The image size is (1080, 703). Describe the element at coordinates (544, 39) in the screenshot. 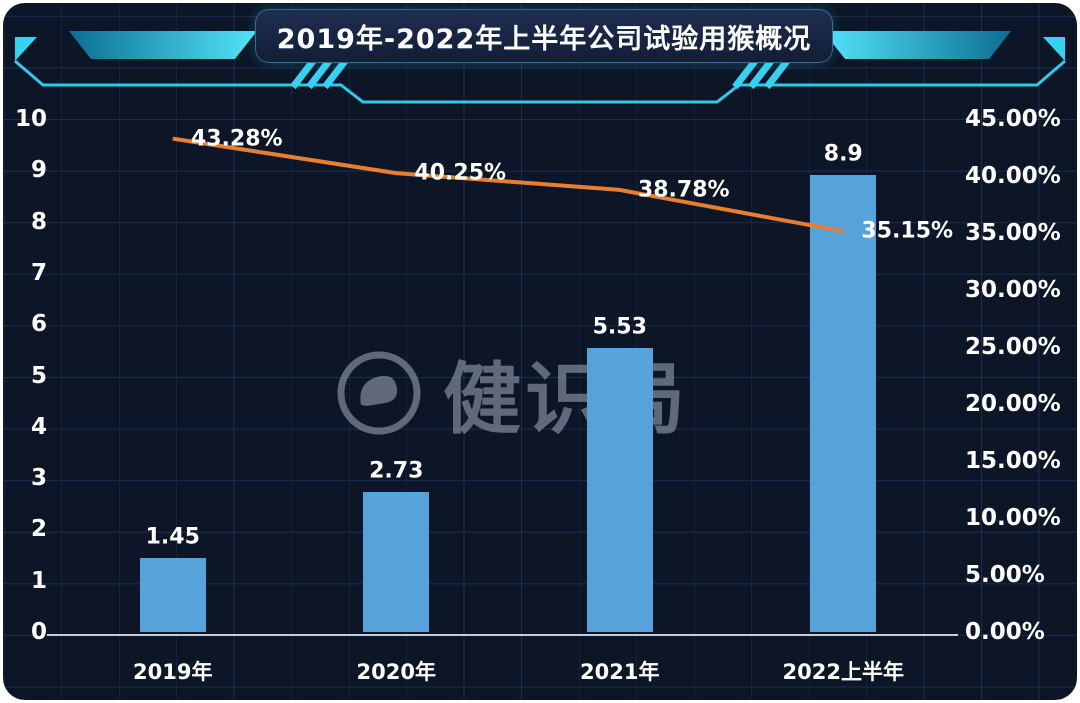

I see `chart-title: 2019年-2022年上半年公司试验用猴概况` at that location.